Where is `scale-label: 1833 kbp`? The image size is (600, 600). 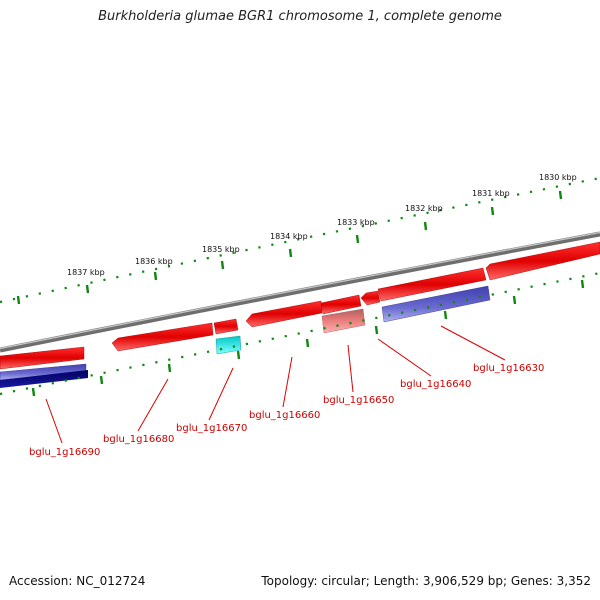 scale-label: 1833 kbp is located at coordinates (356, 222).